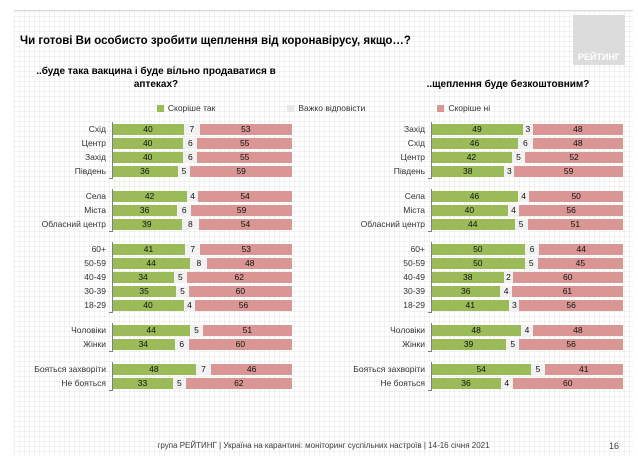 The width and height of the screenshot is (638, 456). I want to click on segment-no: 60, so click(240, 344).